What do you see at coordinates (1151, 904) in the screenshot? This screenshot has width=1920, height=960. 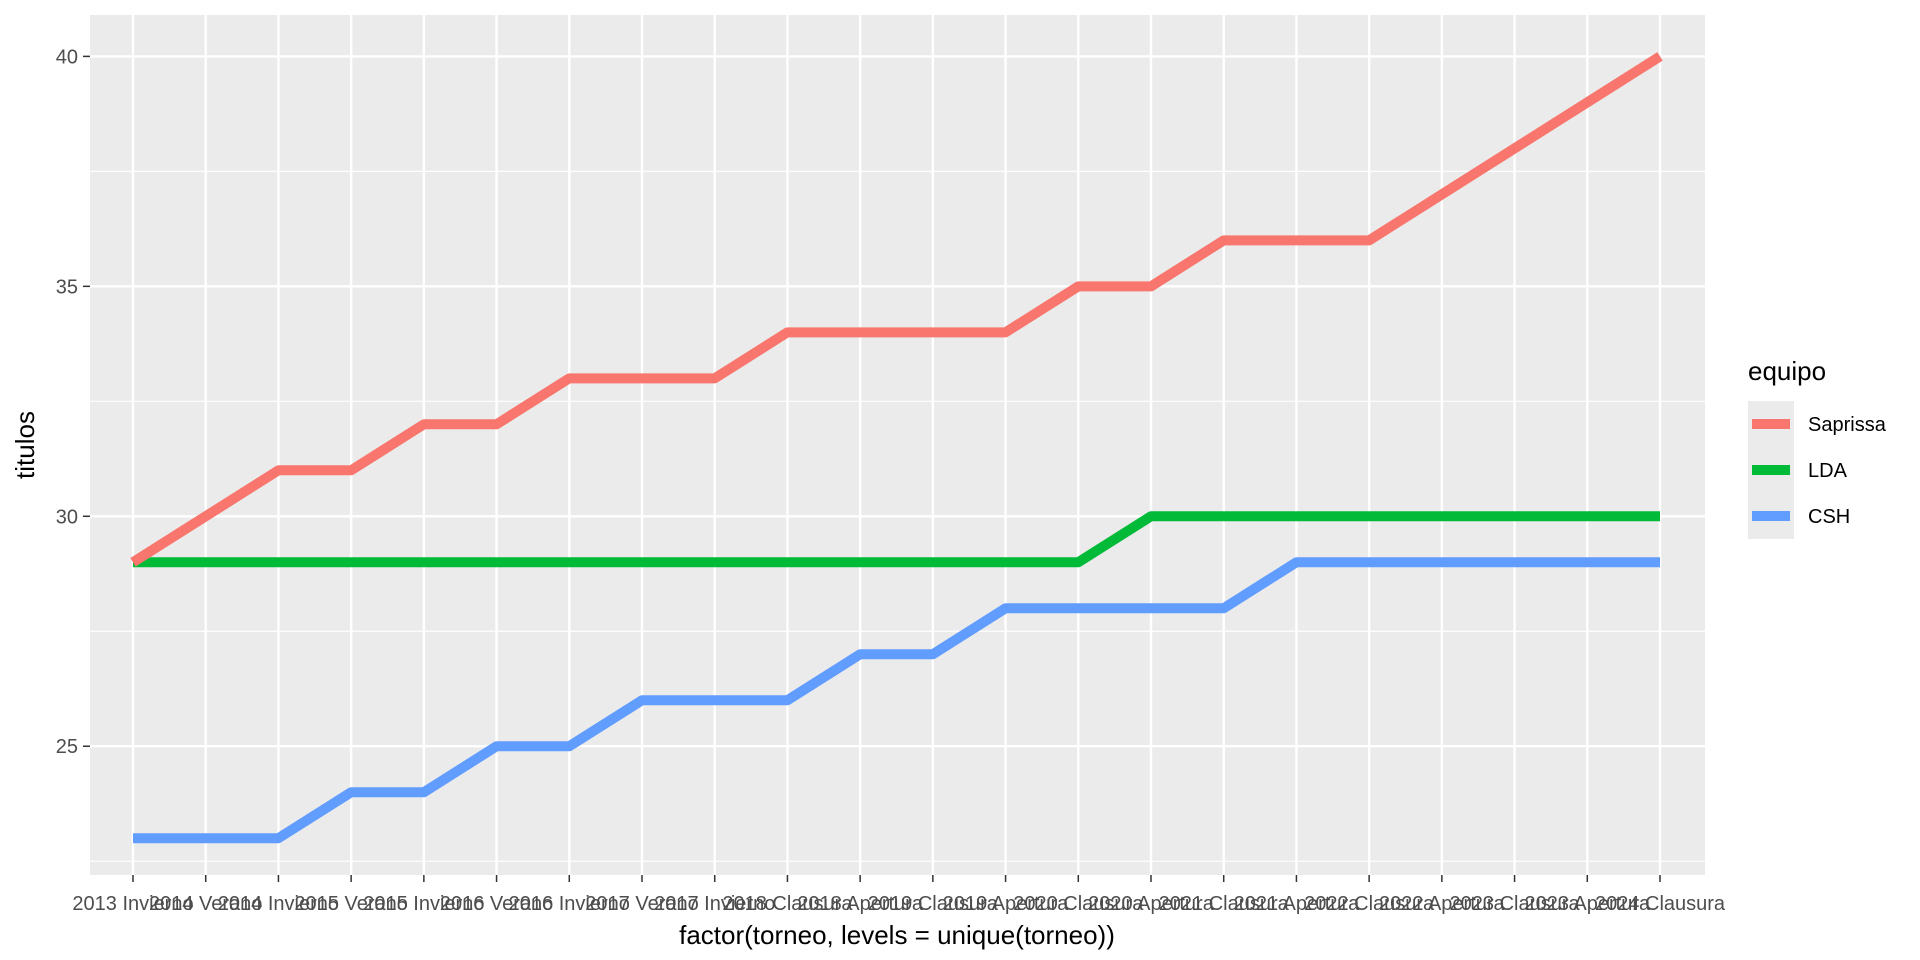 I see `x-tick-label: 2020 Apertura` at bounding box center [1151, 904].